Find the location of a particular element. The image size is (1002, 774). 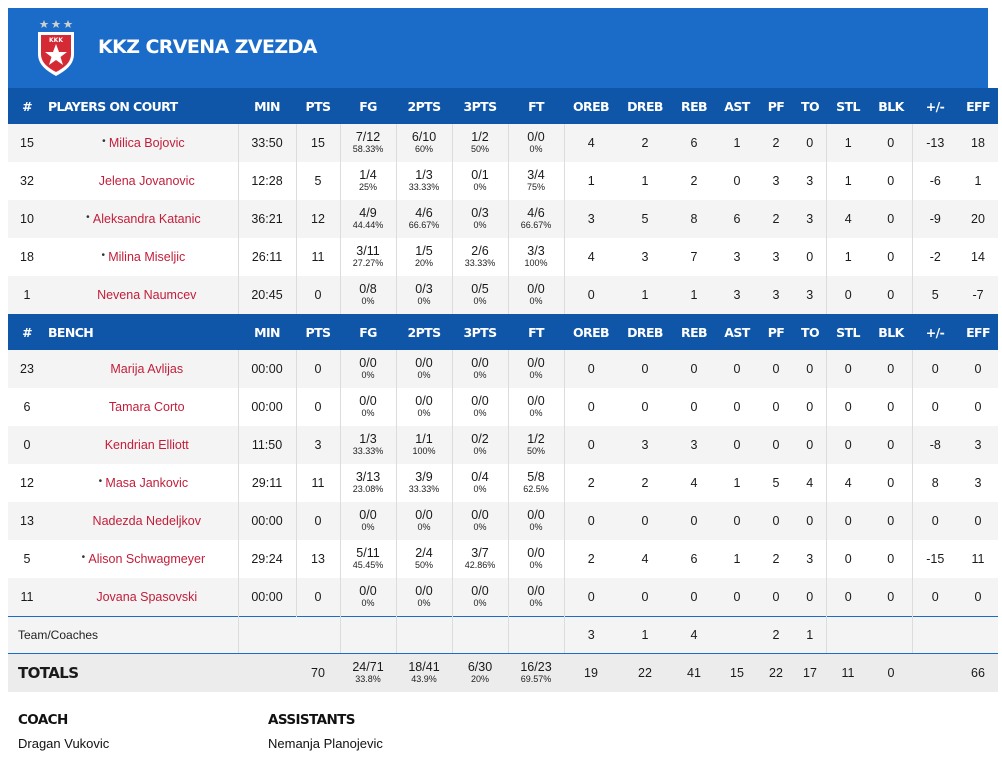

player-fg-cell: 1/3 33.33% is located at coordinates (368, 445).